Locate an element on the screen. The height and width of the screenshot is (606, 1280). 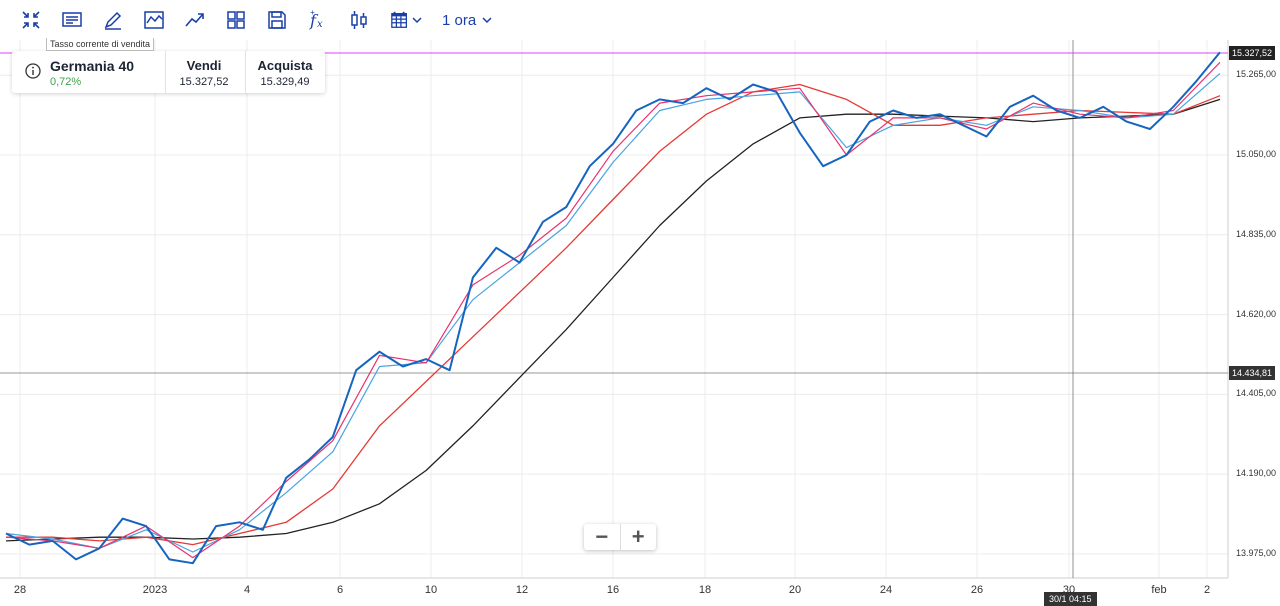
zoom-divider is located at coordinates (620, 537).